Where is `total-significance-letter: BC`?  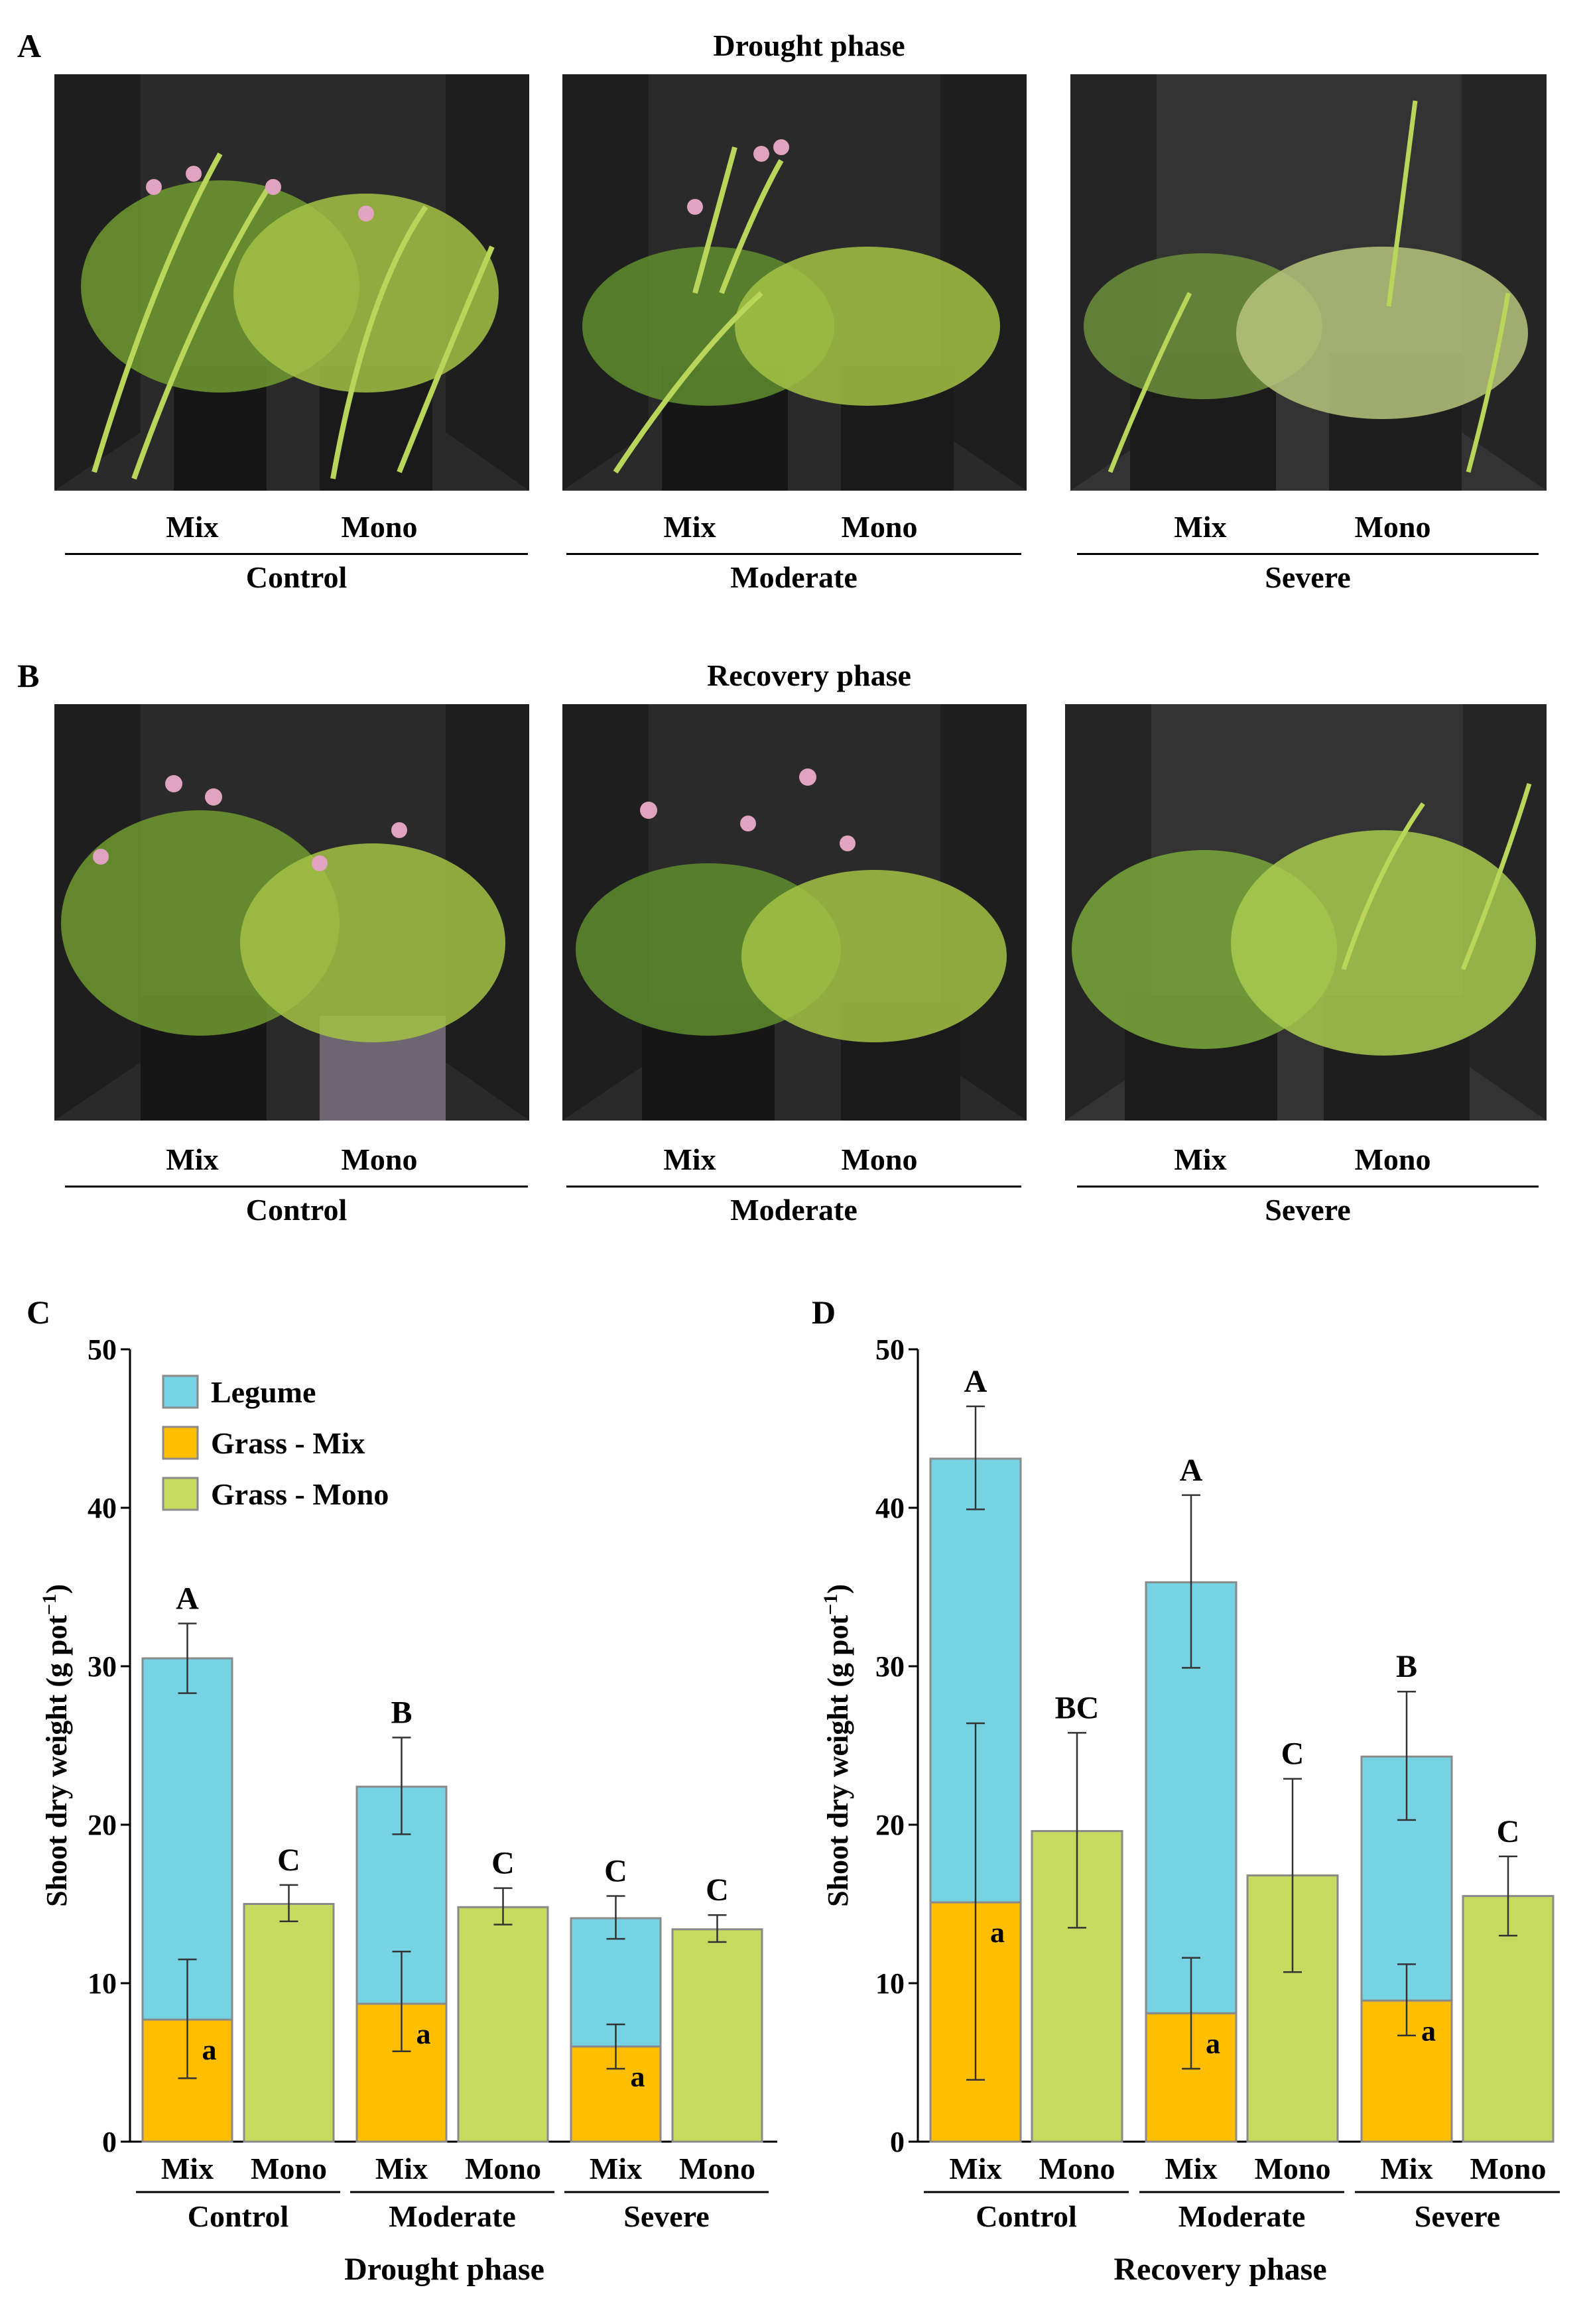 total-significance-letter: BC is located at coordinates (1077, 1707).